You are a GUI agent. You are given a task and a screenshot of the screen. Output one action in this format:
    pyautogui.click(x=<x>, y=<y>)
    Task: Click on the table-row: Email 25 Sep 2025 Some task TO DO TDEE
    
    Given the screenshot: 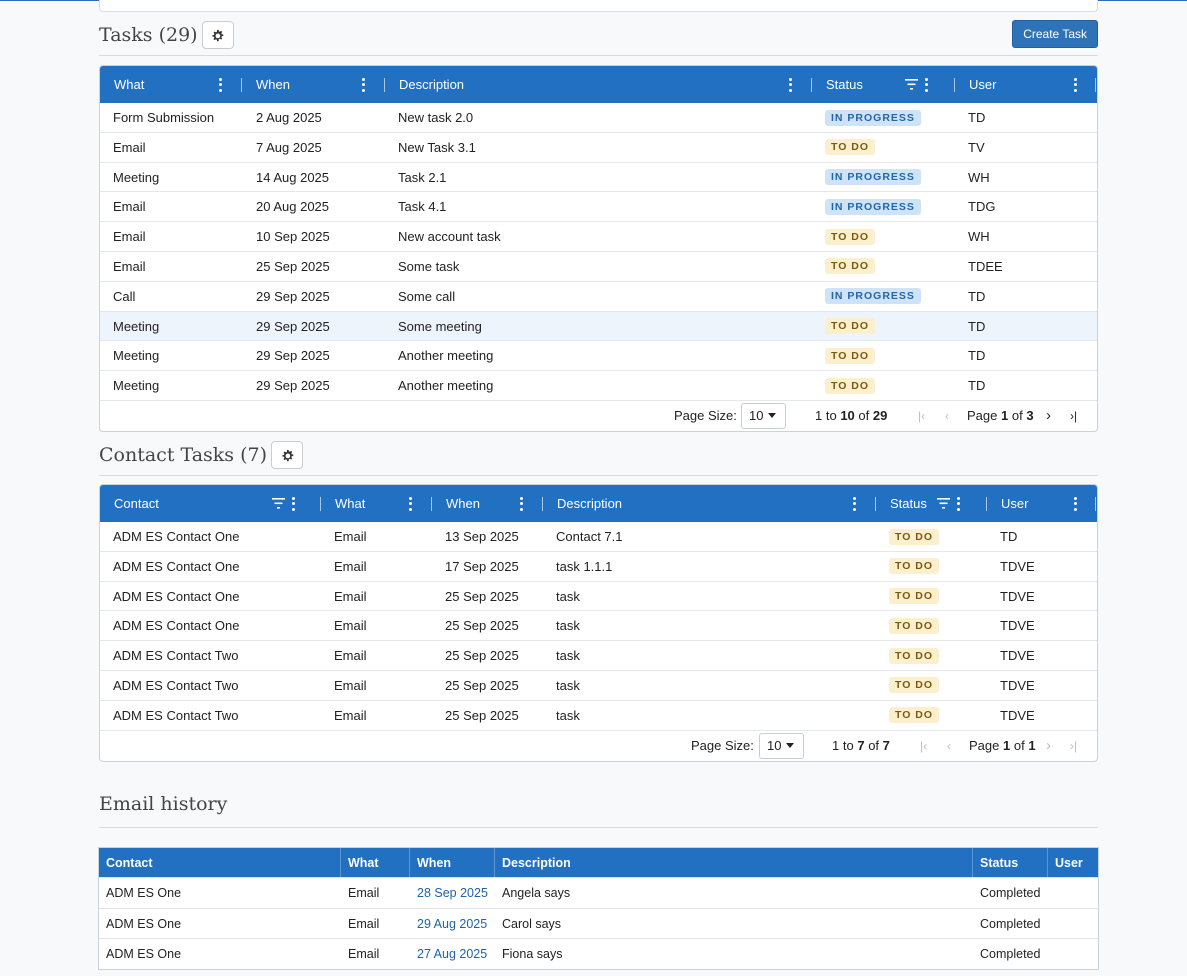 What is the action you would take?
    pyautogui.click(x=598, y=267)
    